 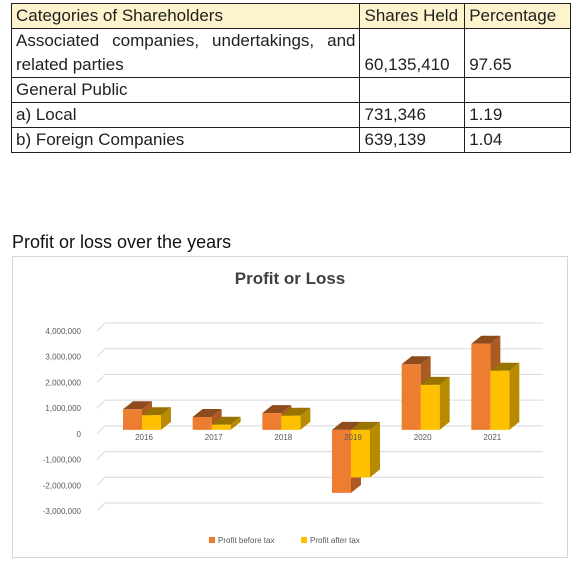 I want to click on legend-label: Profit before tax, so click(x=246, y=540).